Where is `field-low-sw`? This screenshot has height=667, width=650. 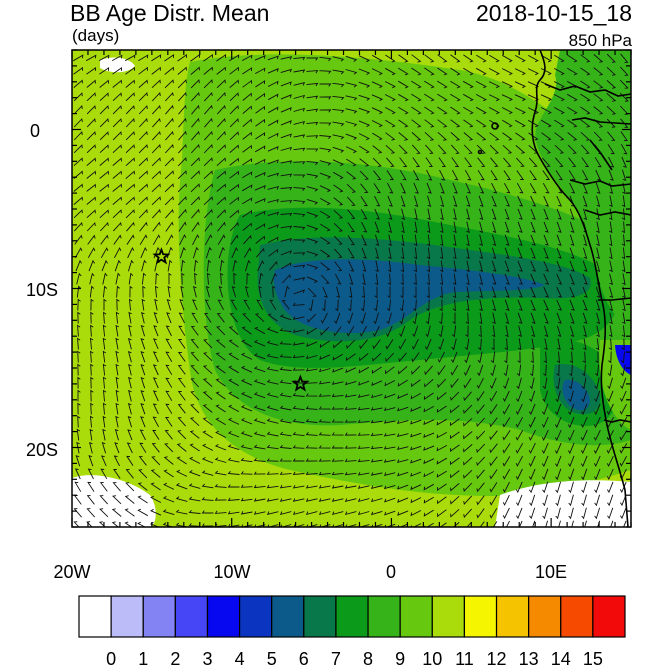
field-low-sw is located at coordinates (114, 501).